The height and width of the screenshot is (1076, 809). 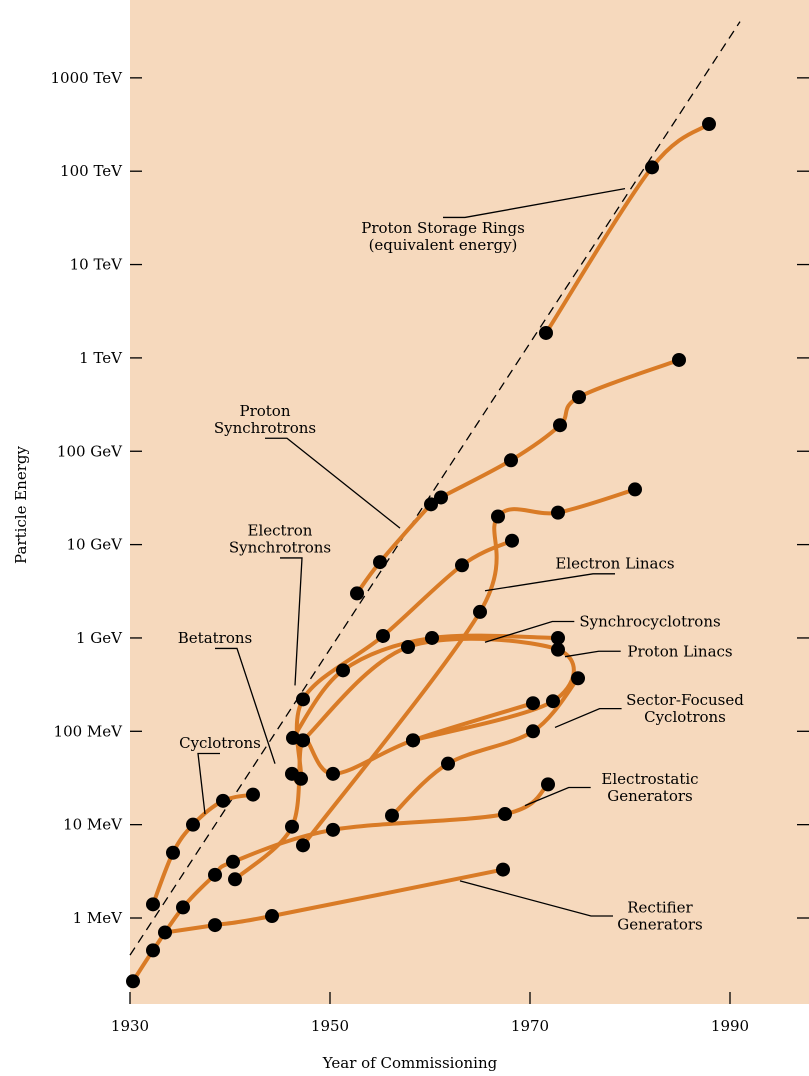 What do you see at coordinates (649, 779) in the screenshot?
I see `series-label: Electrostatic` at bounding box center [649, 779].